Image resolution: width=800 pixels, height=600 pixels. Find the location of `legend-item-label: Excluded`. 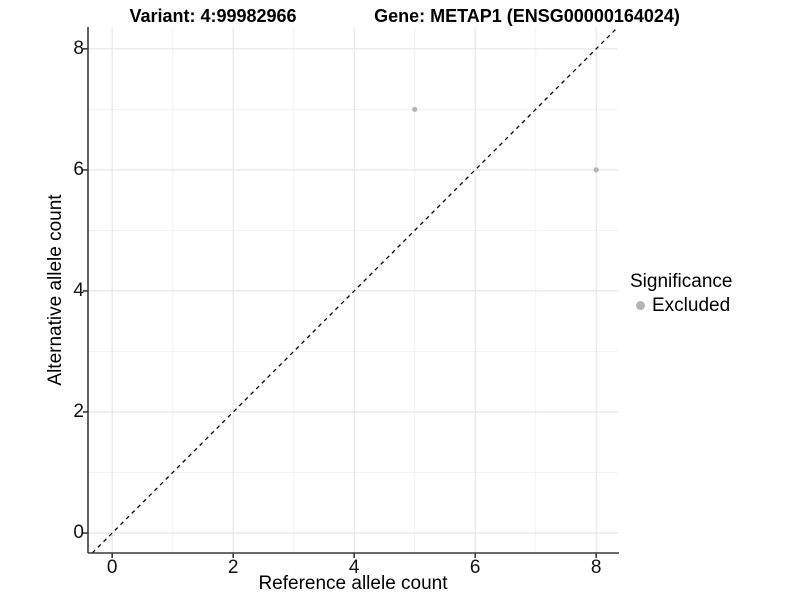

legend-item-label: Excluded is located at coordinates (691, 305).